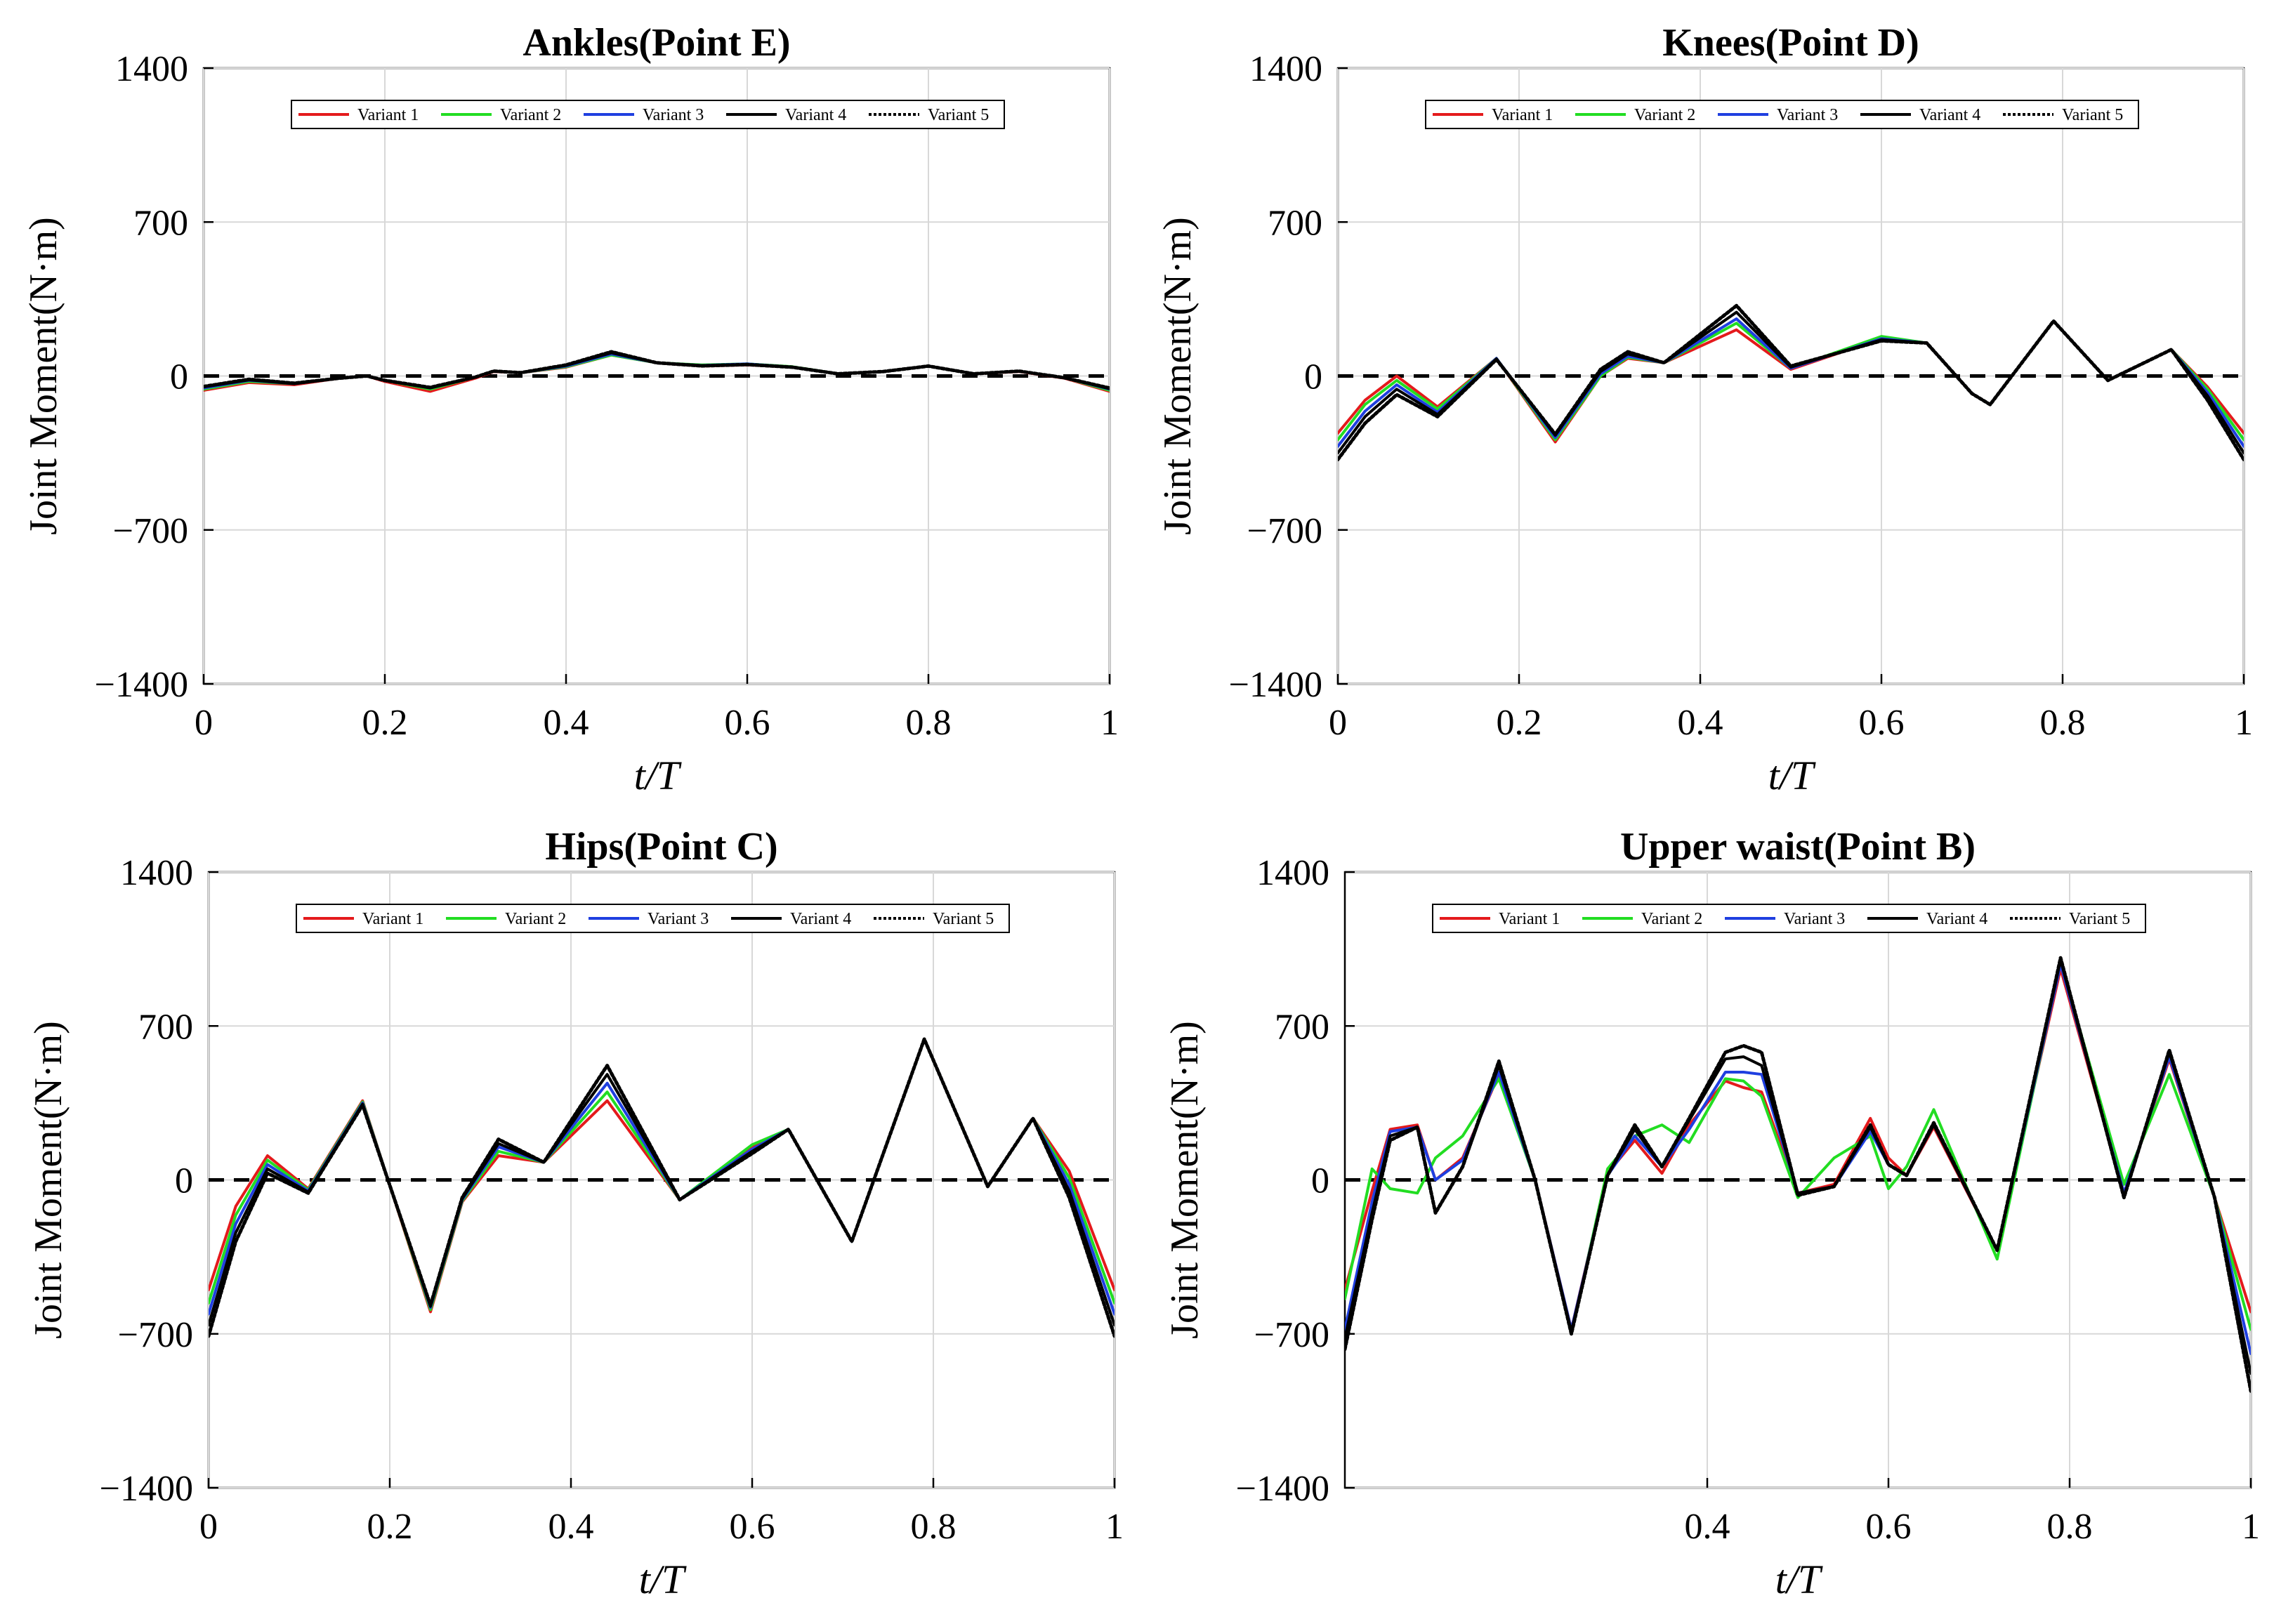  I want to click on ankles-y-tick-label: 1400, so click(151, 69).